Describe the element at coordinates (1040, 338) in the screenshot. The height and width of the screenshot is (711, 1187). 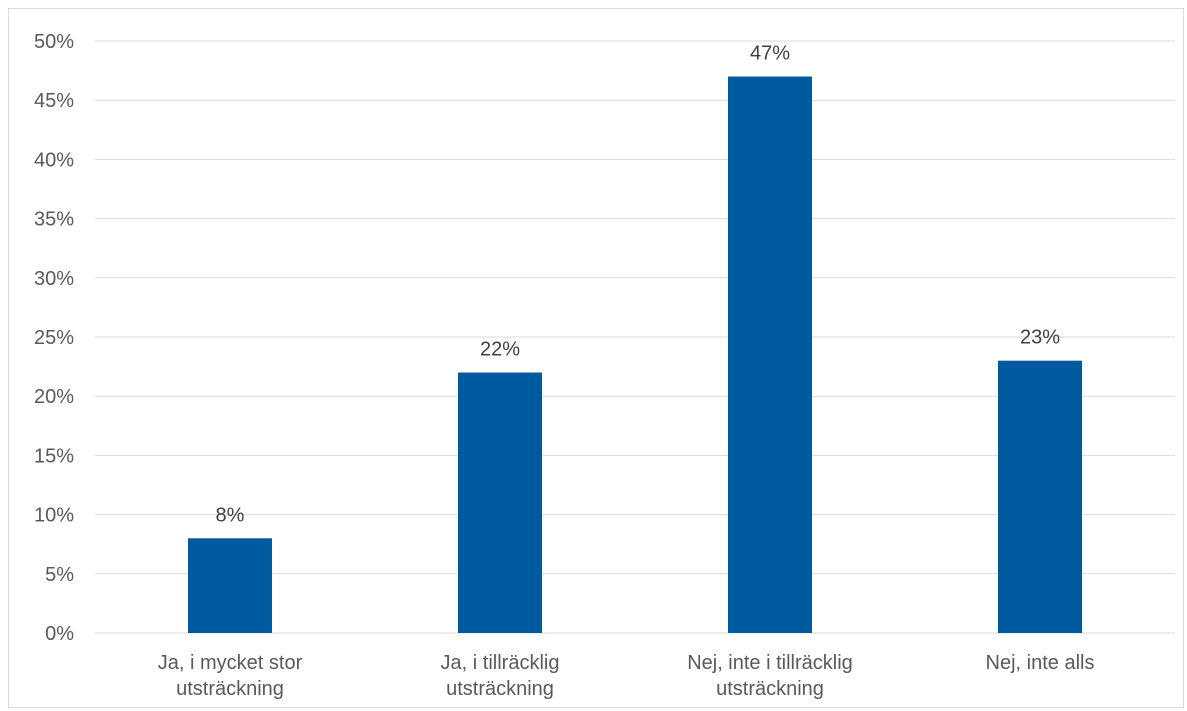
I see `data-label: 23%` at that location.